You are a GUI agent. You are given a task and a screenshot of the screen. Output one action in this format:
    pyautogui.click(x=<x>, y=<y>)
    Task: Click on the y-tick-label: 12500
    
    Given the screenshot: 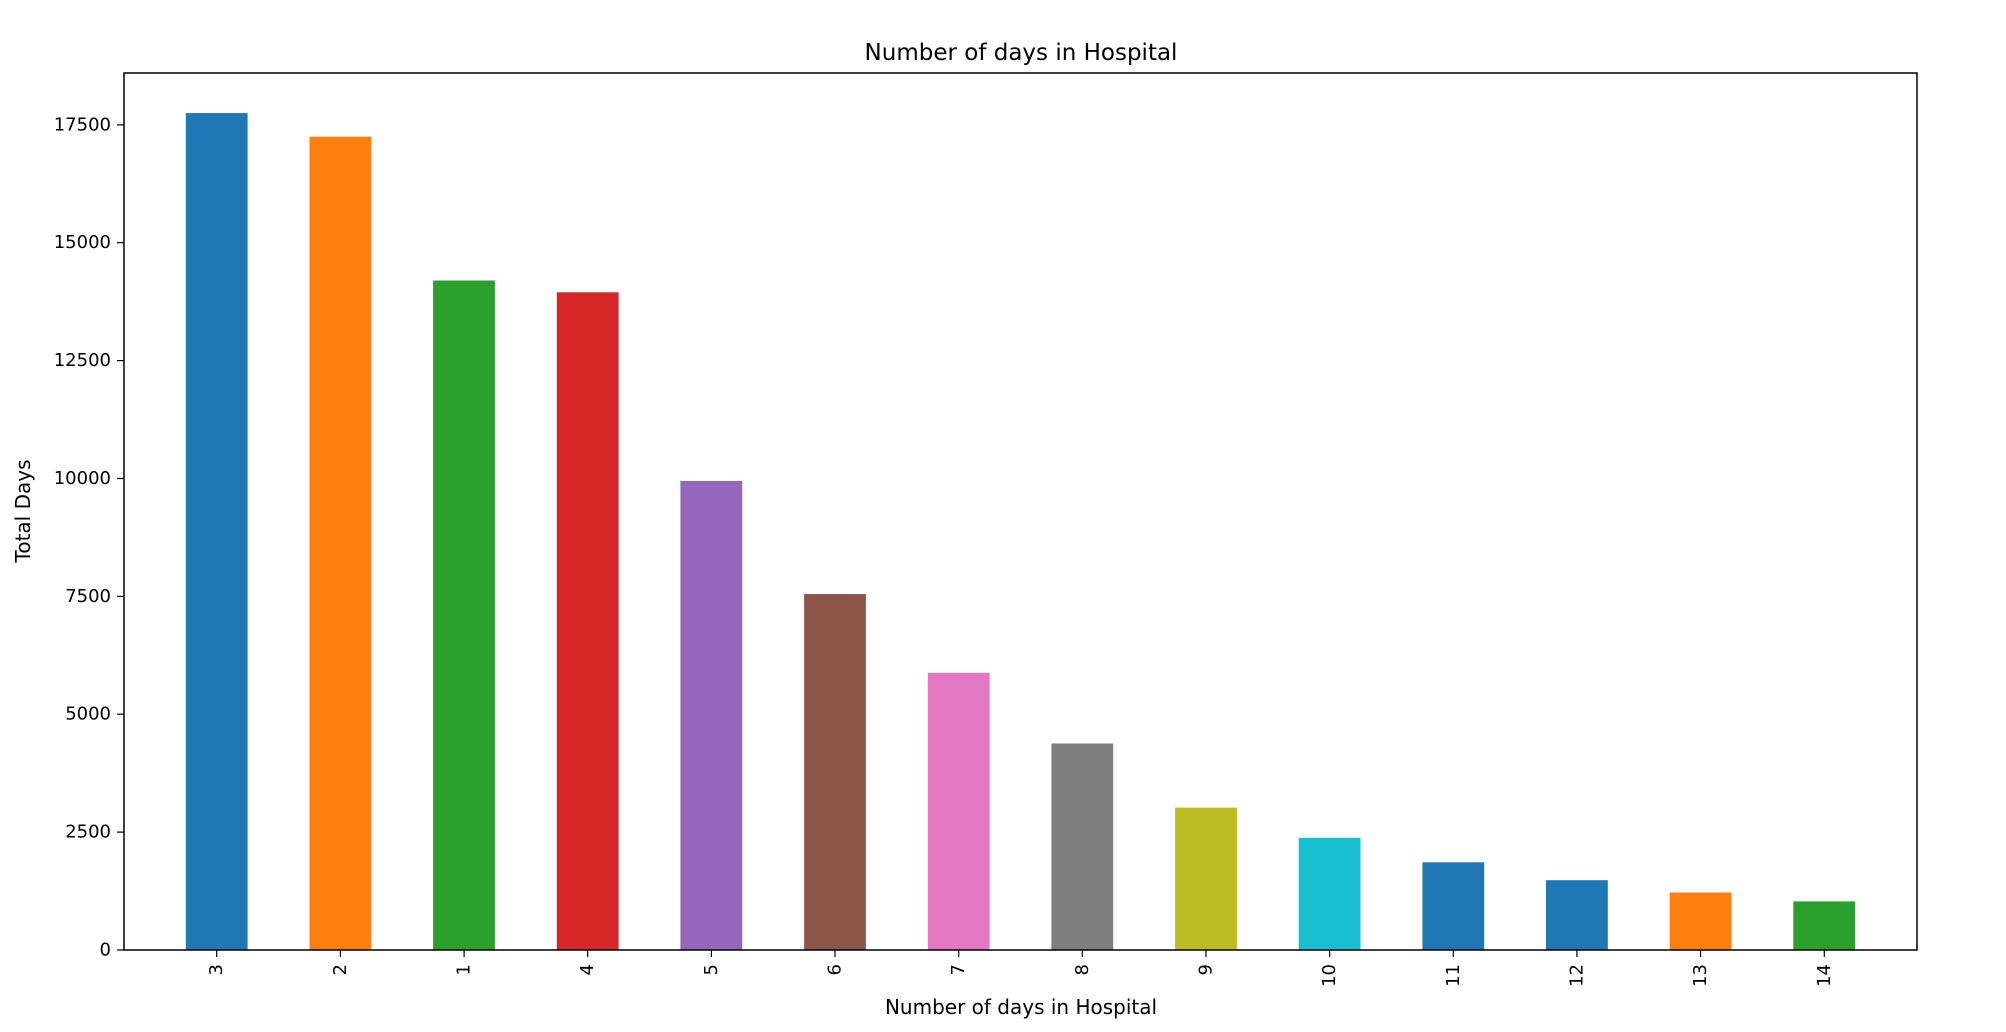 What is the action you would take?
    pyautogui.click(x=82, y=360)
    